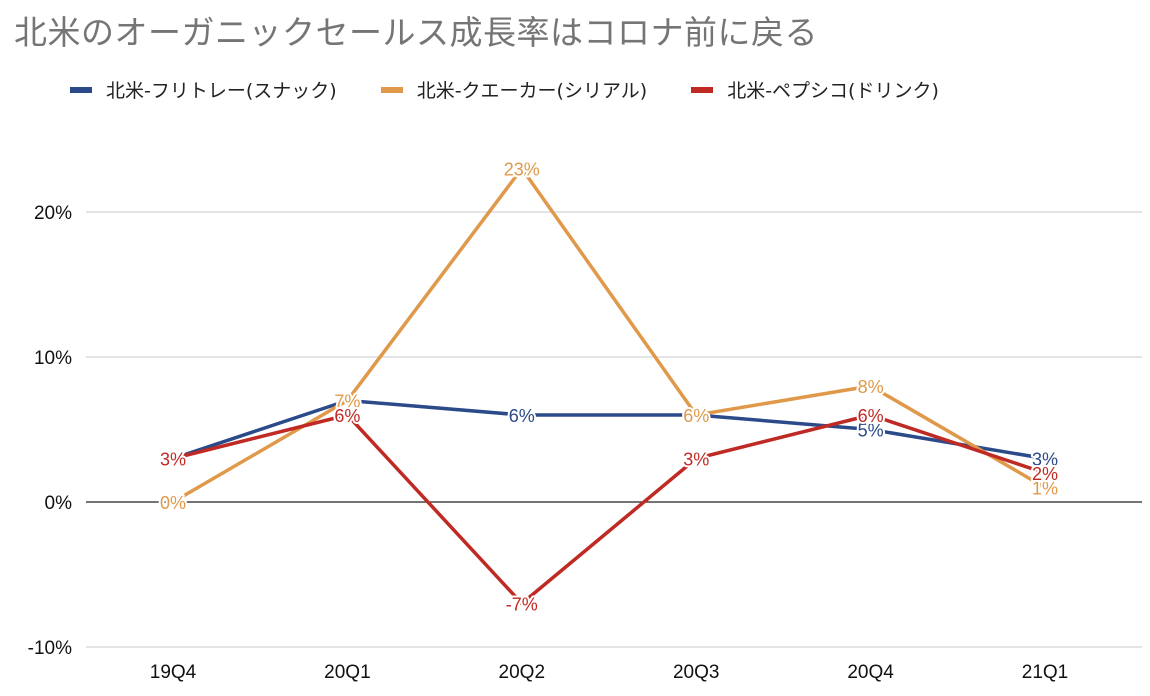 The width and height of the screenshot is (1150, 696). I want to click on y-tick-label: 0%, so click(59, 503).